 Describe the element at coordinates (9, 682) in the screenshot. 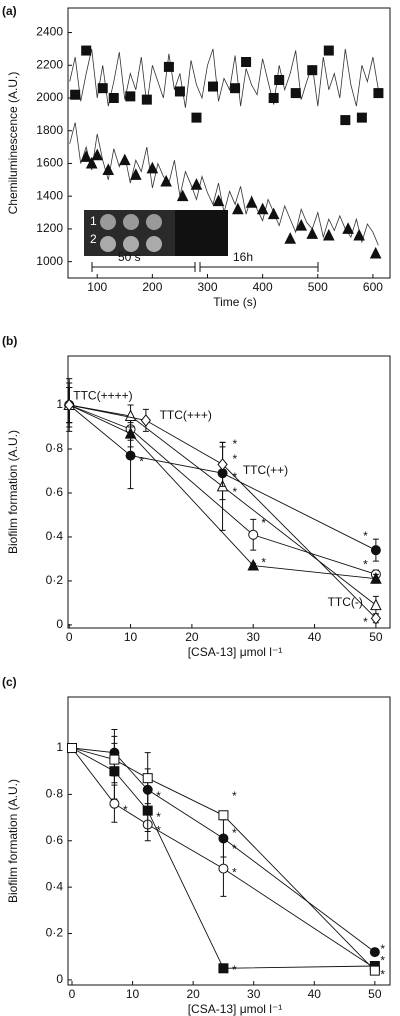

I see `panel-label: (c)` at that location.